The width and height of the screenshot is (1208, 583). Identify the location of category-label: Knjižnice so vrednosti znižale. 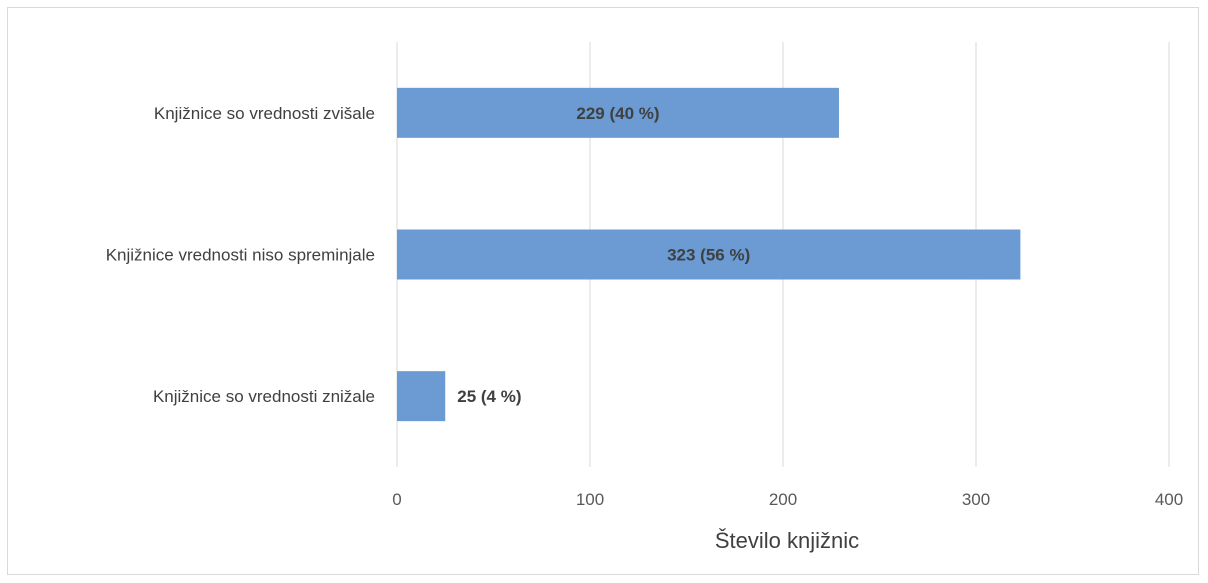
(264, 396).